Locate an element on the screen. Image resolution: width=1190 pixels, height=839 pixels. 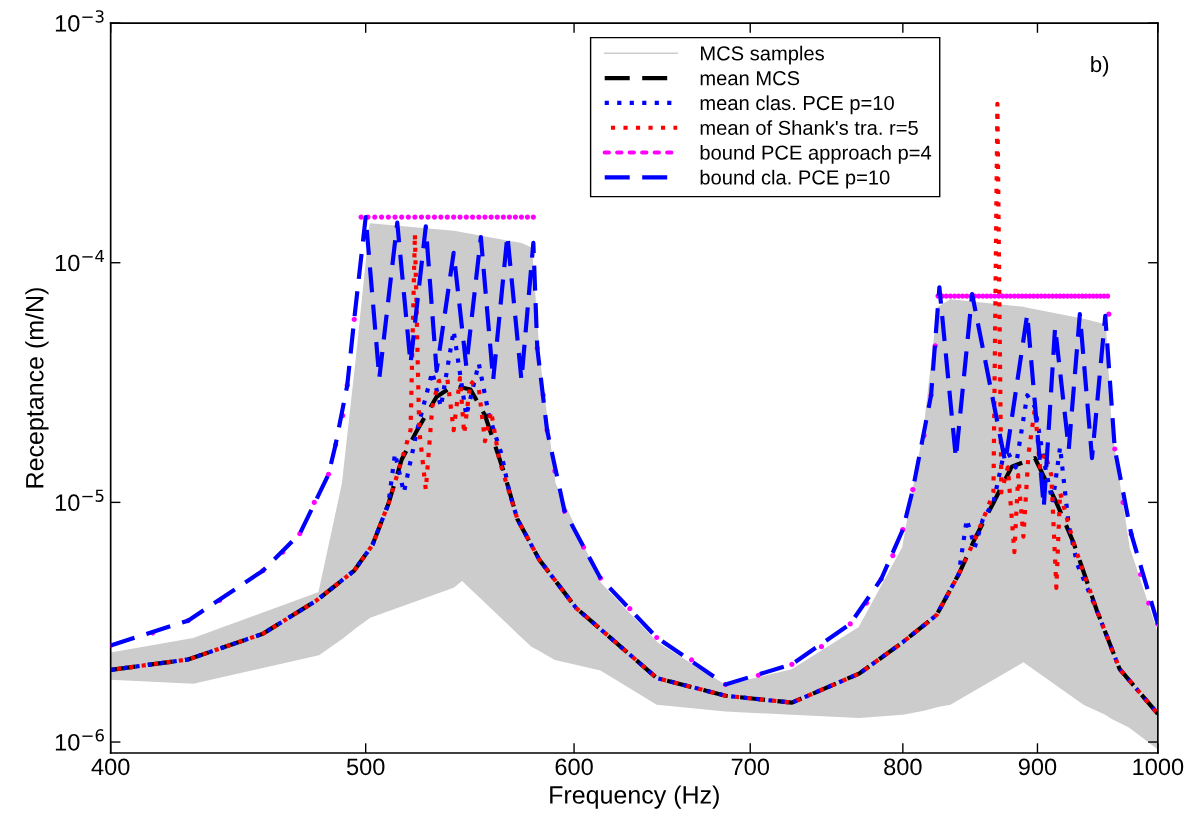
x-tick-label: 700 is located at coordinates (750, 767).